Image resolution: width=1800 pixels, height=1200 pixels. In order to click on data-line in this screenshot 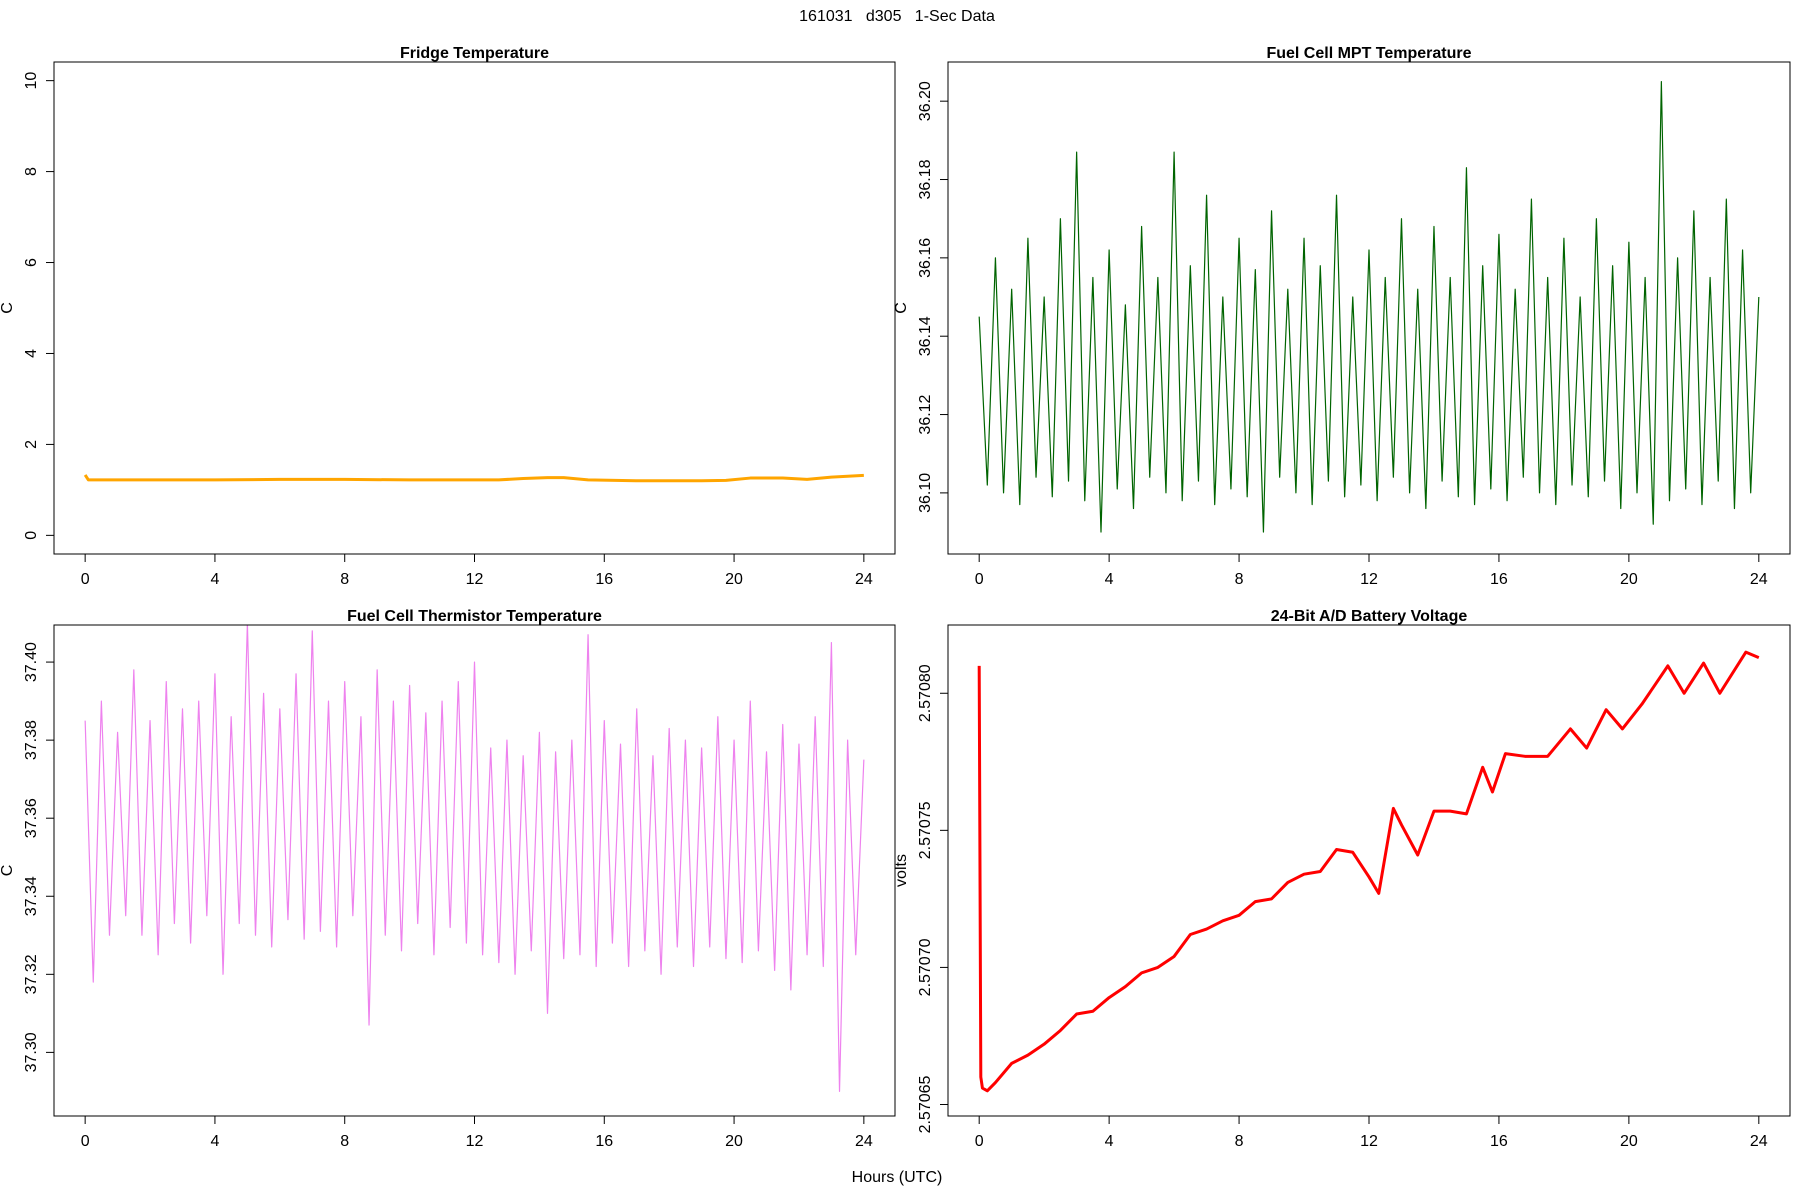, I will do `click(473, 478)`.